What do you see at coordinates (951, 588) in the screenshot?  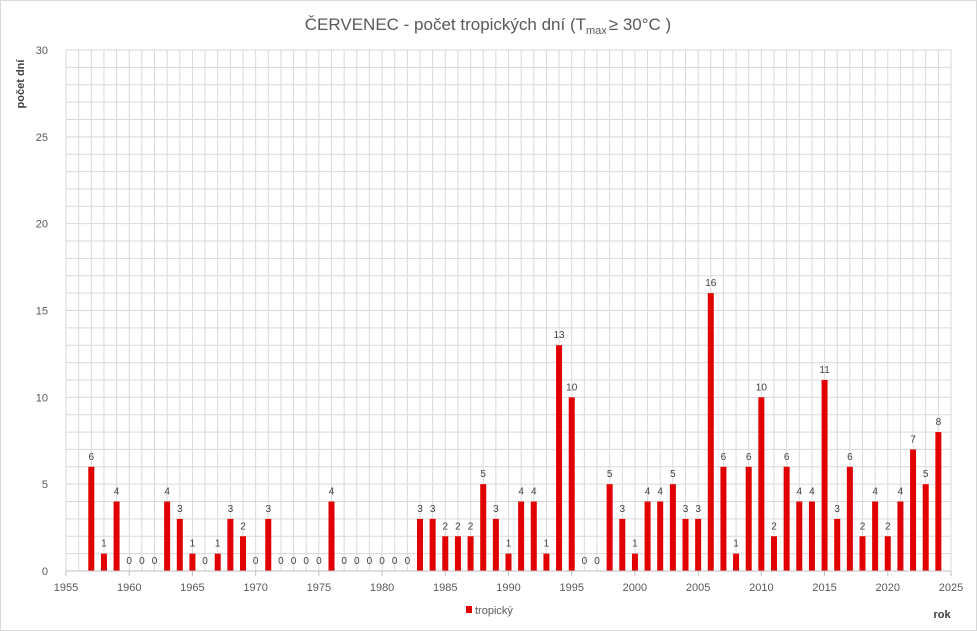 I see `x-tick-label: 2025` at bounding box center [951, 588].